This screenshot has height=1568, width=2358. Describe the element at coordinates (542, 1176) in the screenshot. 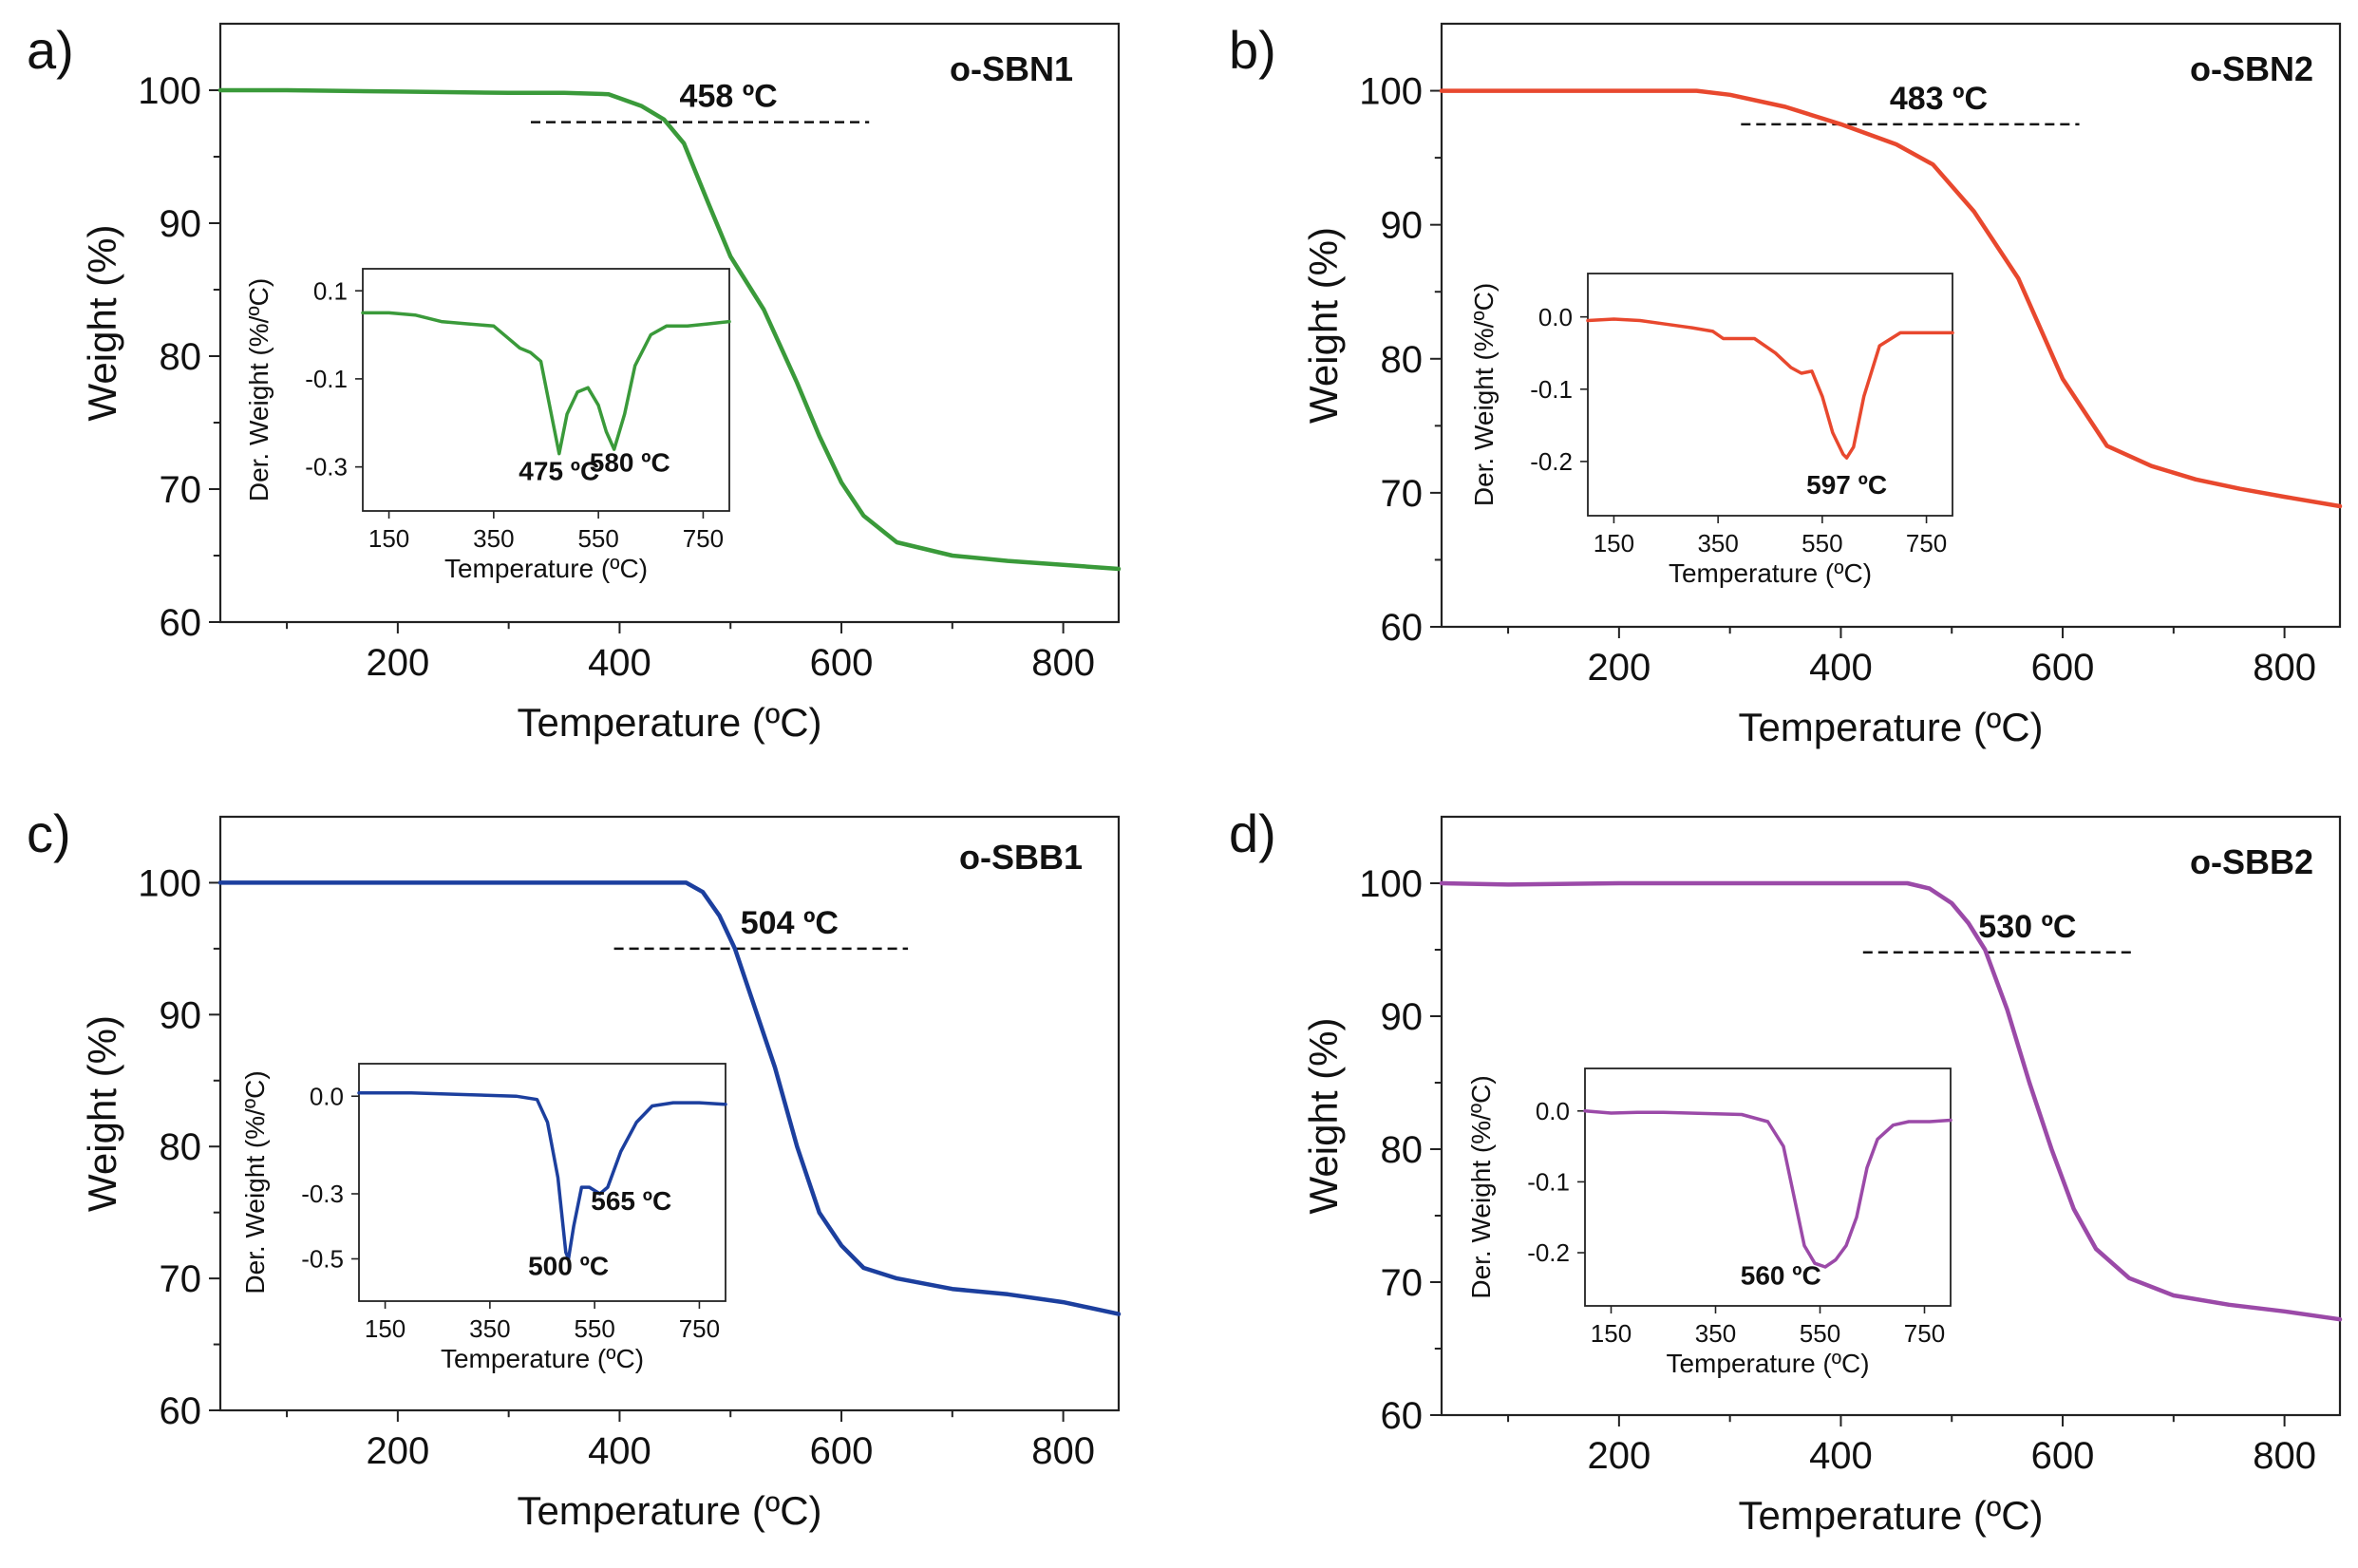

I see `dtg-curve-o-SBB1` at that location.